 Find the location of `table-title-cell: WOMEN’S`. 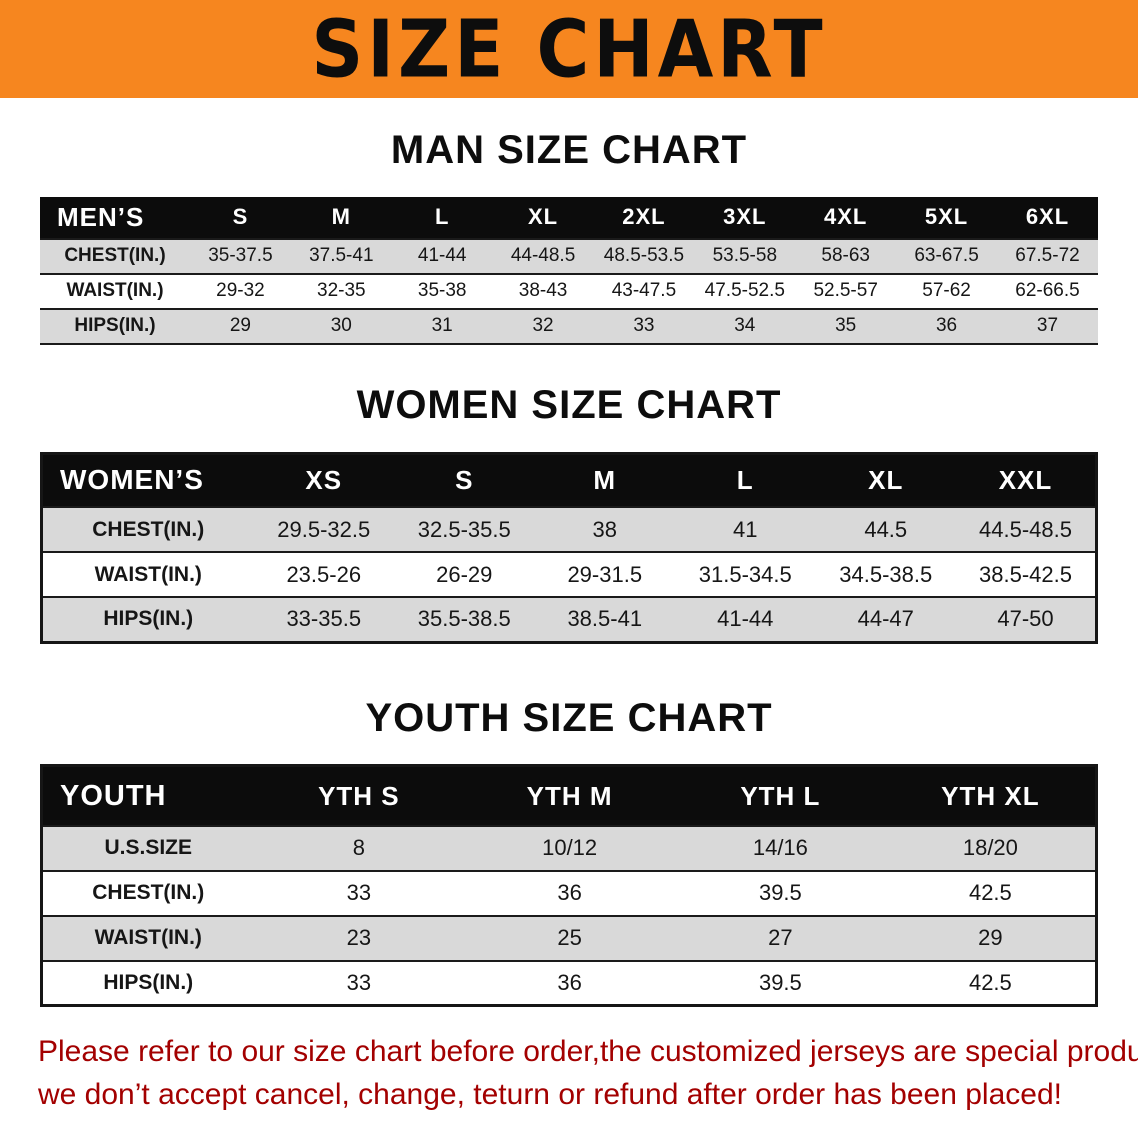

table-title-cell: WOMEN’S is located at coordinates (147, 480).